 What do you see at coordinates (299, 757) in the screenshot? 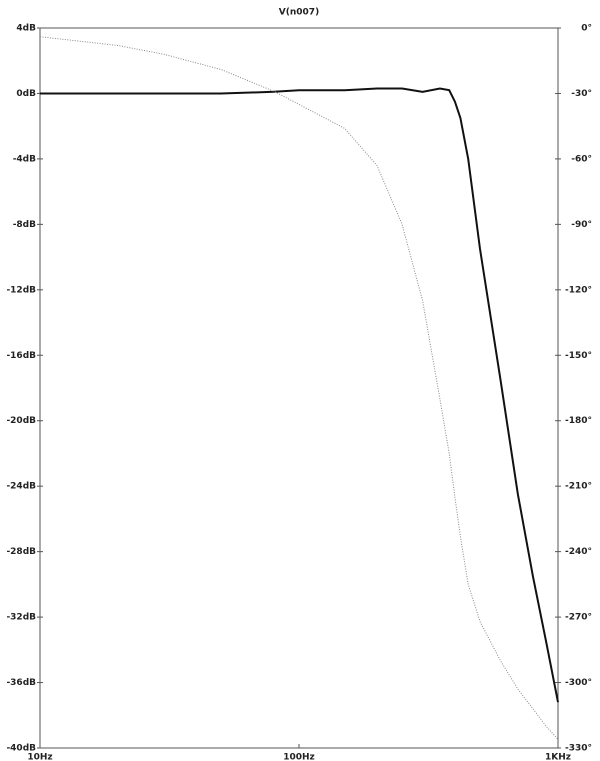
I see `x-tick-label: 100Hz` at bounding box center [299, 757].